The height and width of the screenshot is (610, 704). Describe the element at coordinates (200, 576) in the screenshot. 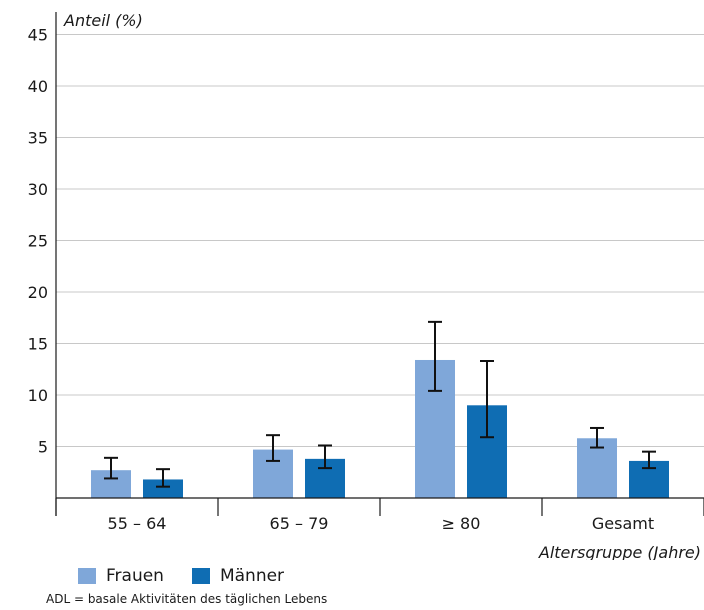

I see `legend-swatch-maenner` at that location.